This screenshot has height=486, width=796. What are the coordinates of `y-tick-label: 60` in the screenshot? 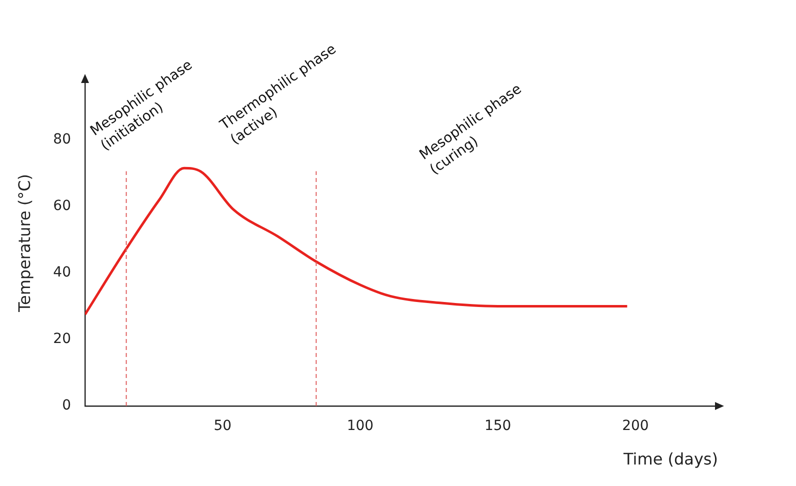 It's located at (62, 206).